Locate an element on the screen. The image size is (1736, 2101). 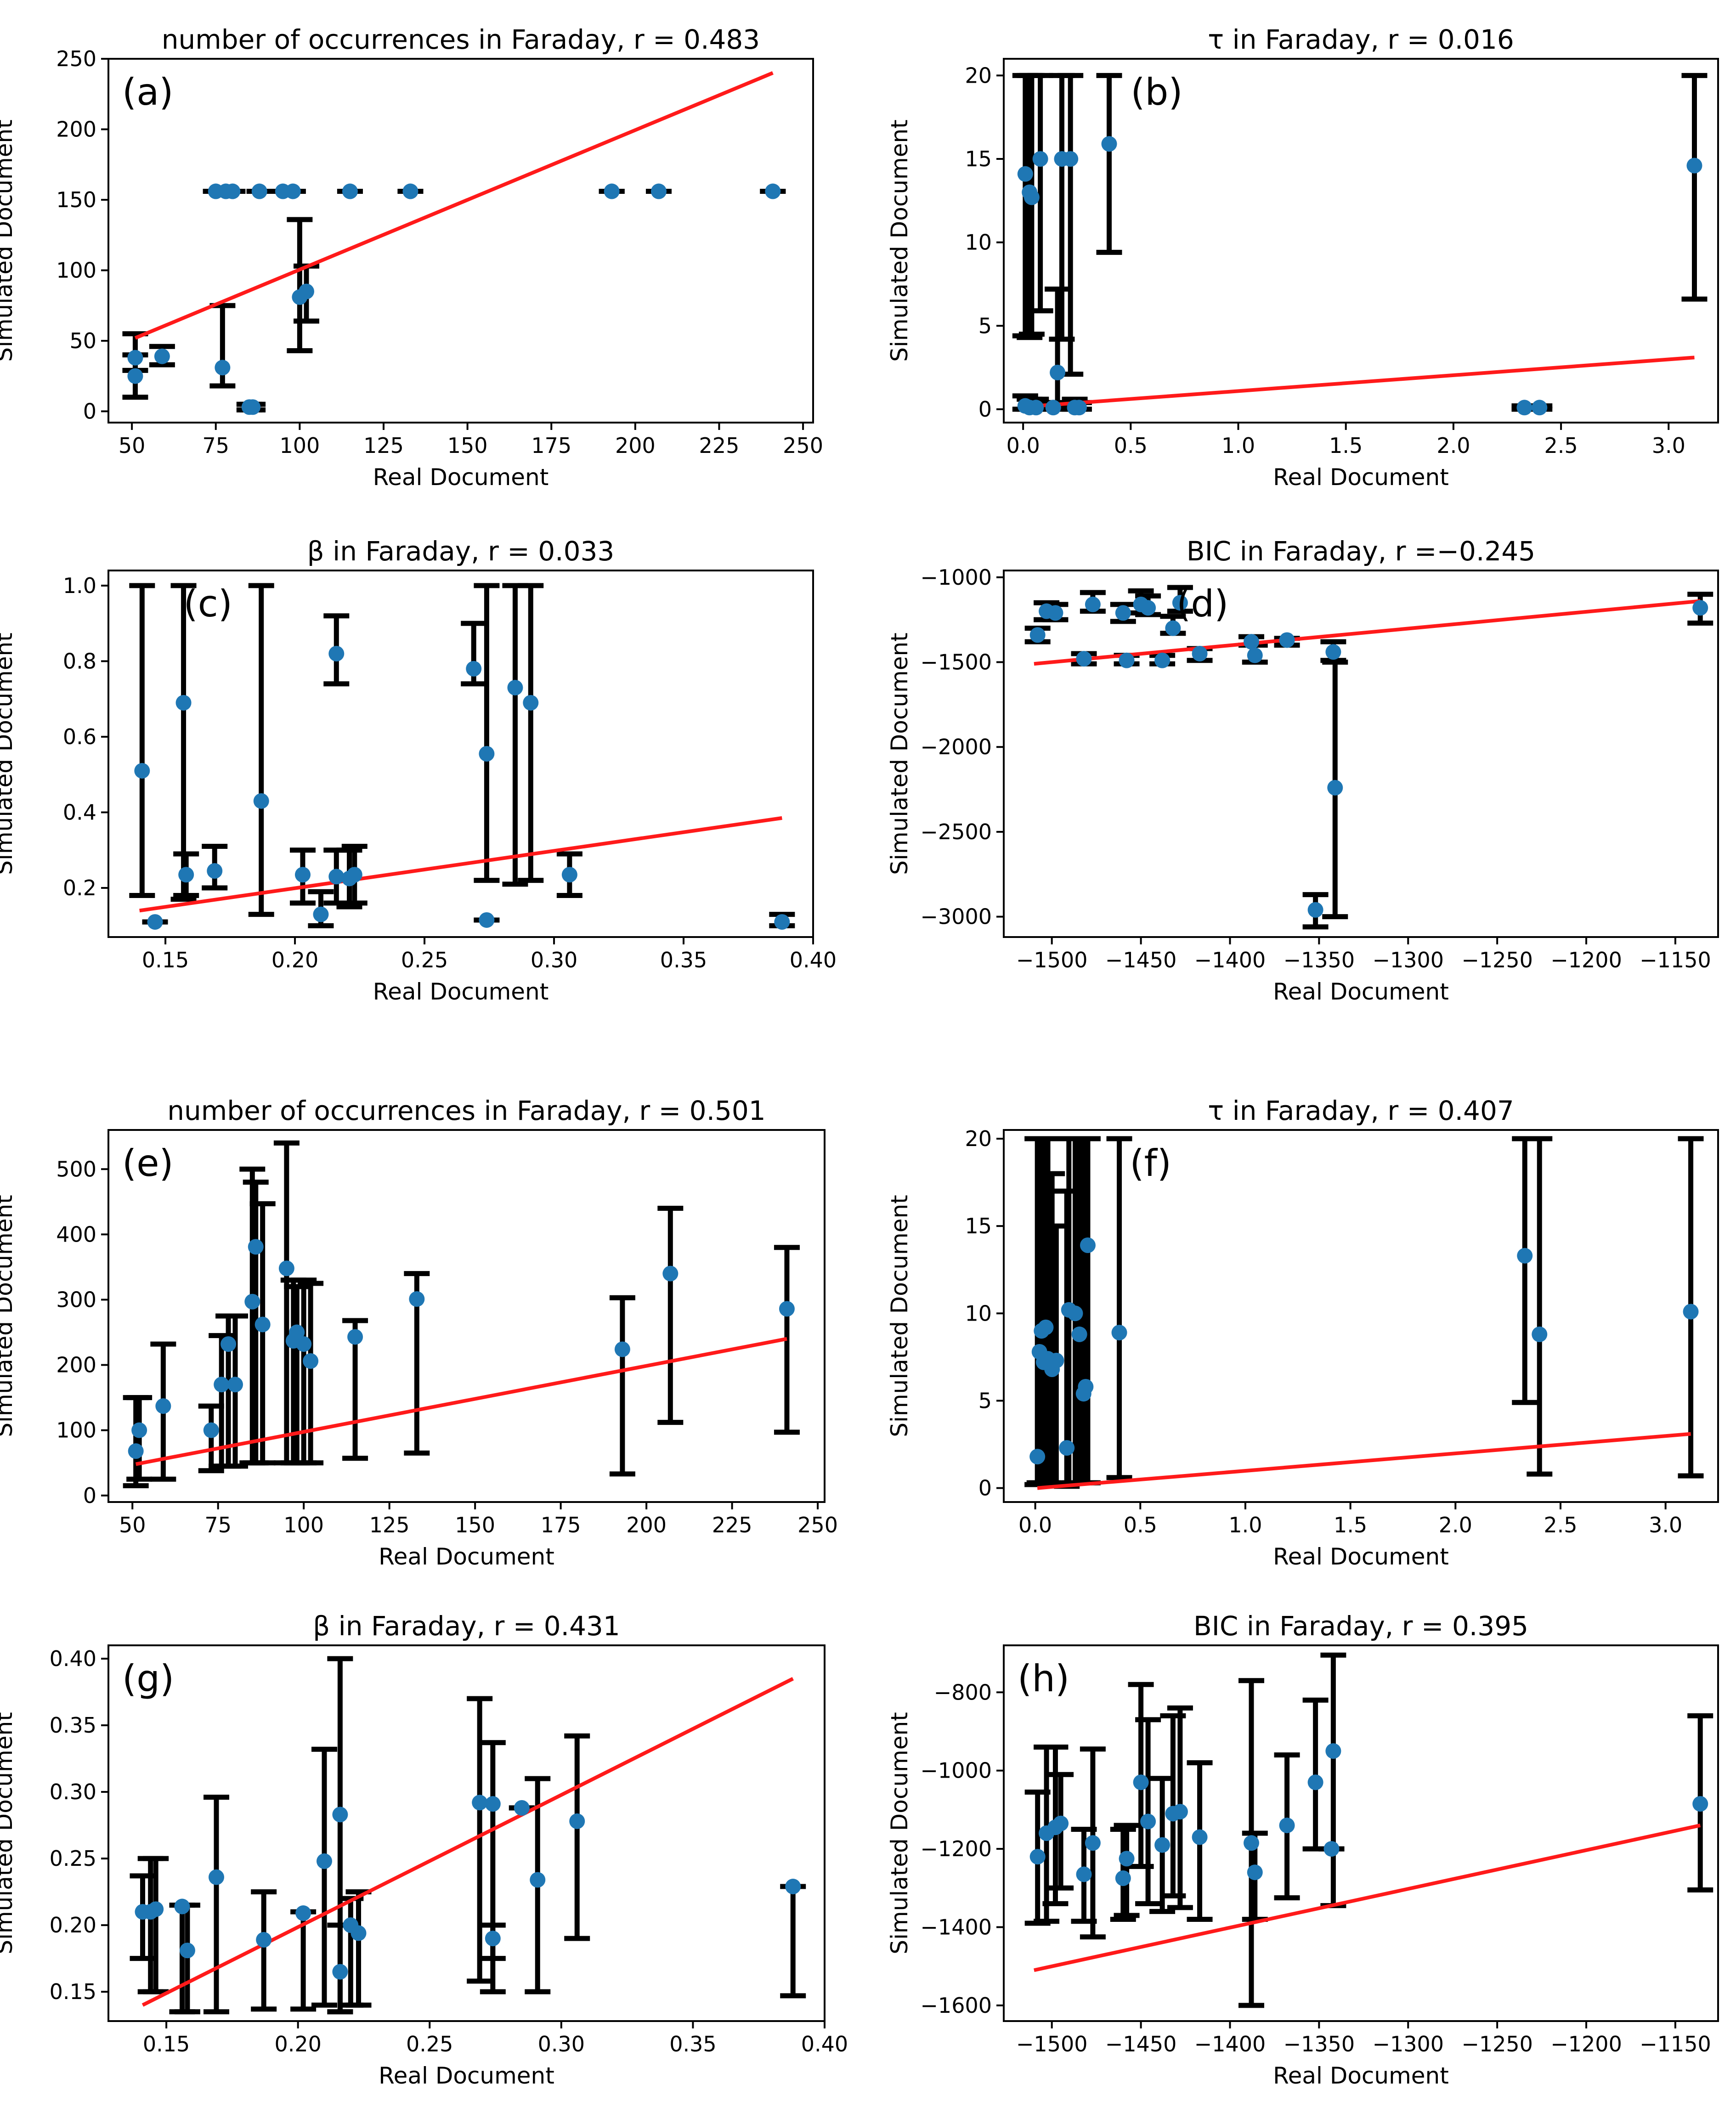
x-tick-label: 0.30 is located at coordinates (561, 2044).